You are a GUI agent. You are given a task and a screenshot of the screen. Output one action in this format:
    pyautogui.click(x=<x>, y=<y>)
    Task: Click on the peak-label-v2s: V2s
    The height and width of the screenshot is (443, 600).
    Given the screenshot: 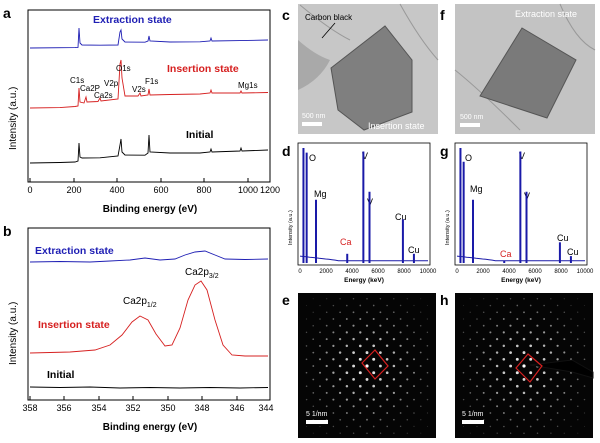 What is the action you would take?
    pyautogui.click(x=139, y=89)
    